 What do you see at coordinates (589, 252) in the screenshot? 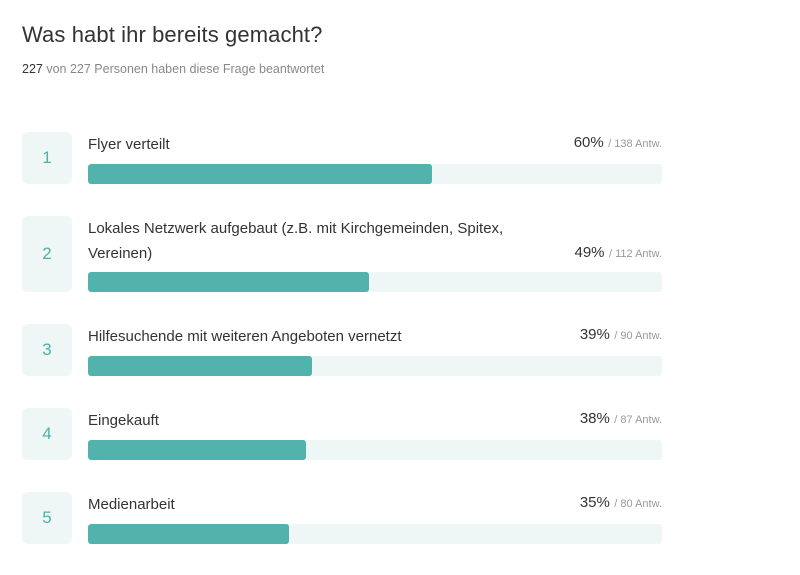
I see `answer-percent-2: 49%` at bounding box center [589, 252].